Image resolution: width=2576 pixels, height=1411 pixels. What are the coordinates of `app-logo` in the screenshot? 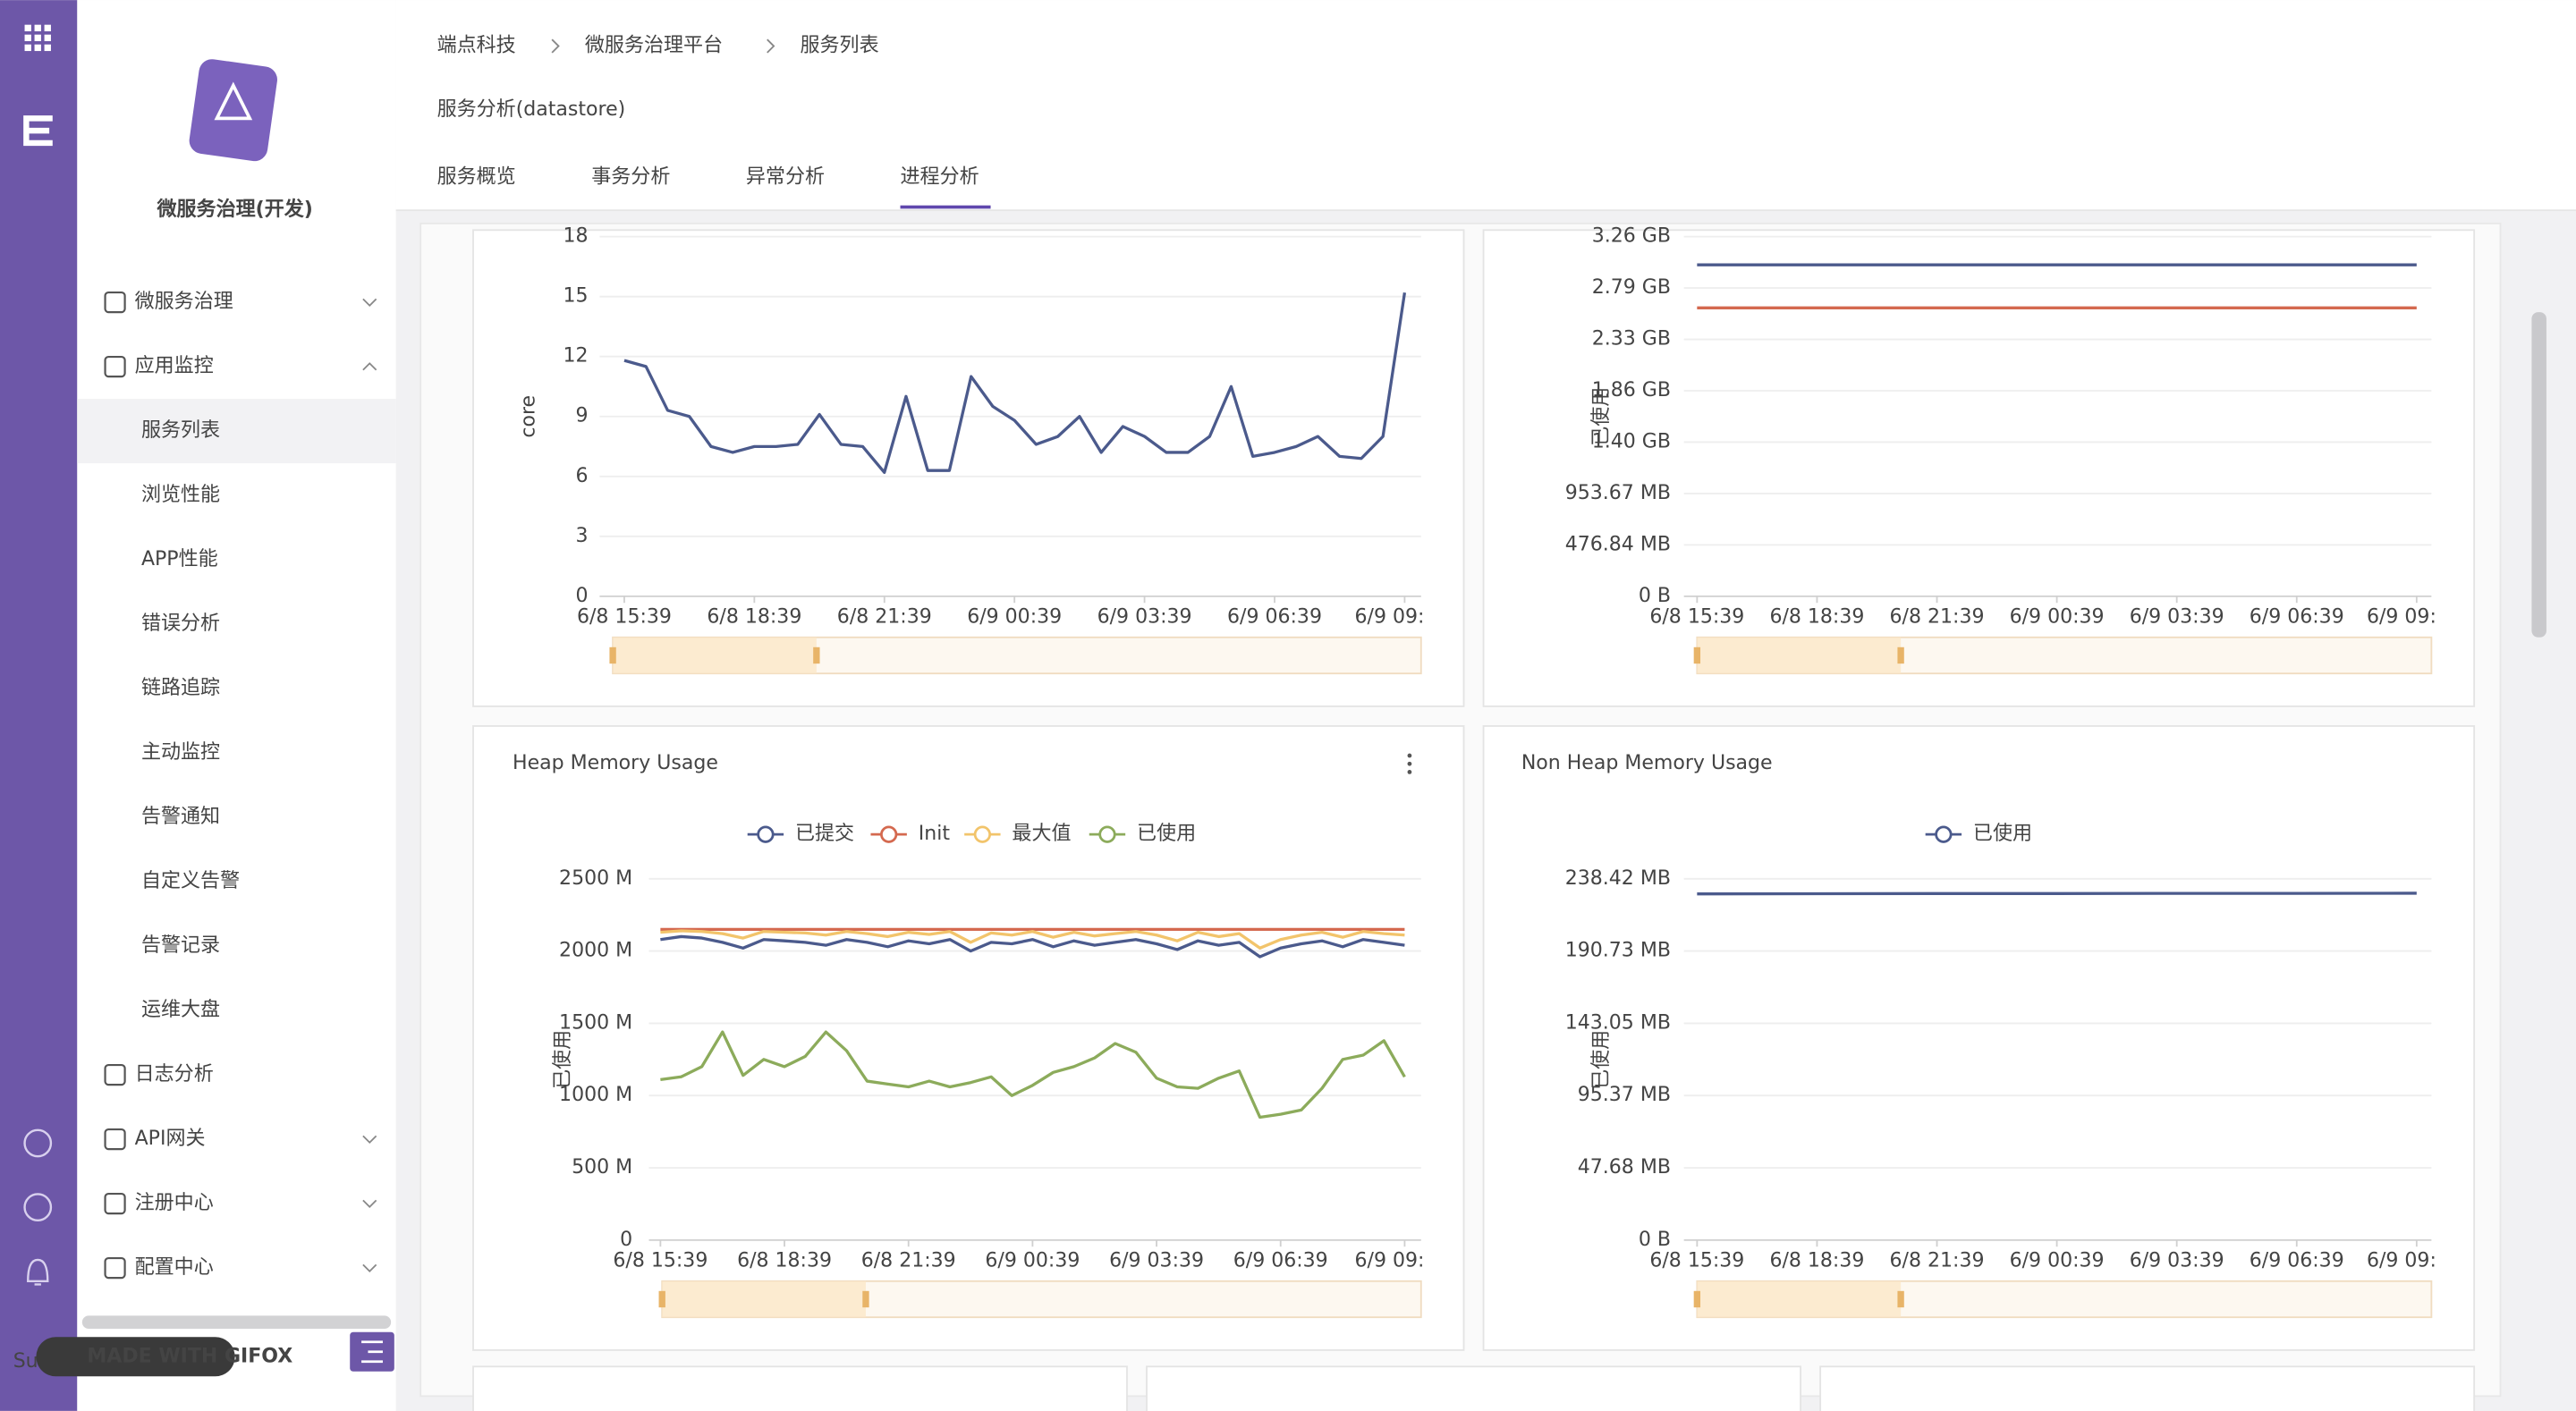 It's located at (233, 110).